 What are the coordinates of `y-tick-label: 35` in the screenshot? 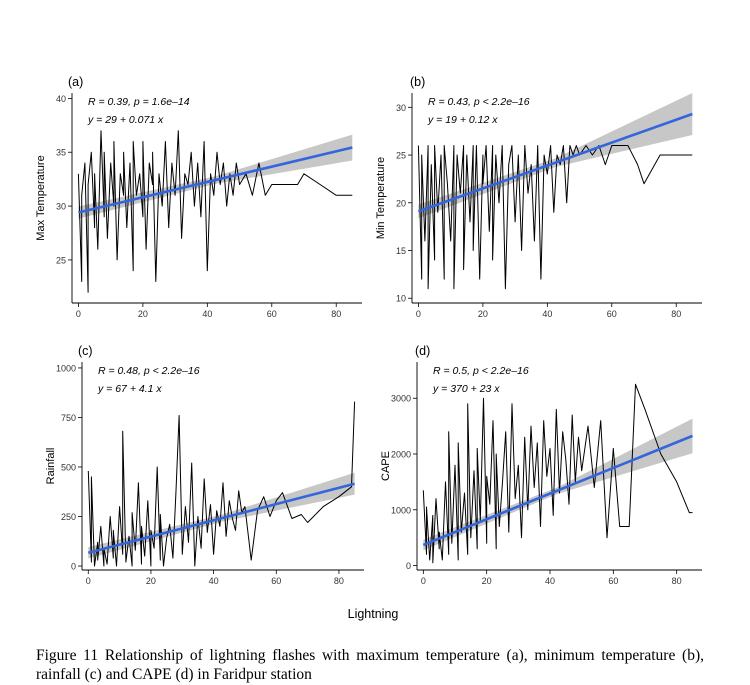 It's located at (61, 153).